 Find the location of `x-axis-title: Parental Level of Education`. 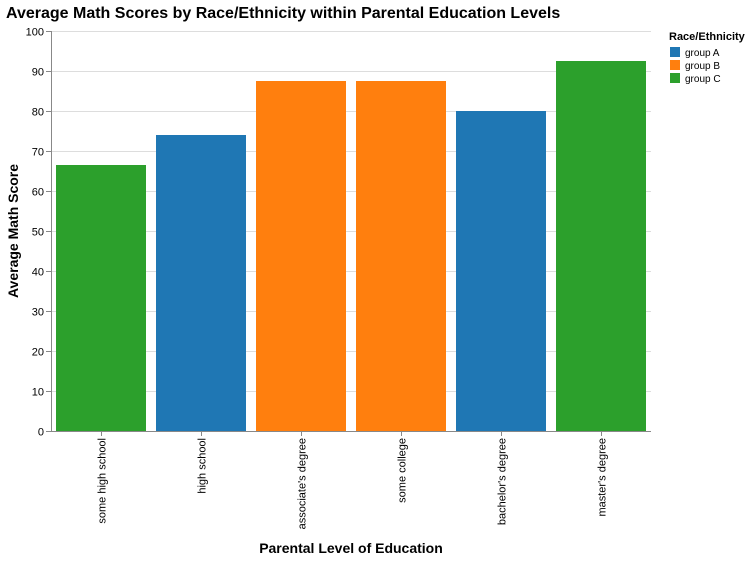

x-axis-title: Parental Level of Education is located at coordinates (351, 548).